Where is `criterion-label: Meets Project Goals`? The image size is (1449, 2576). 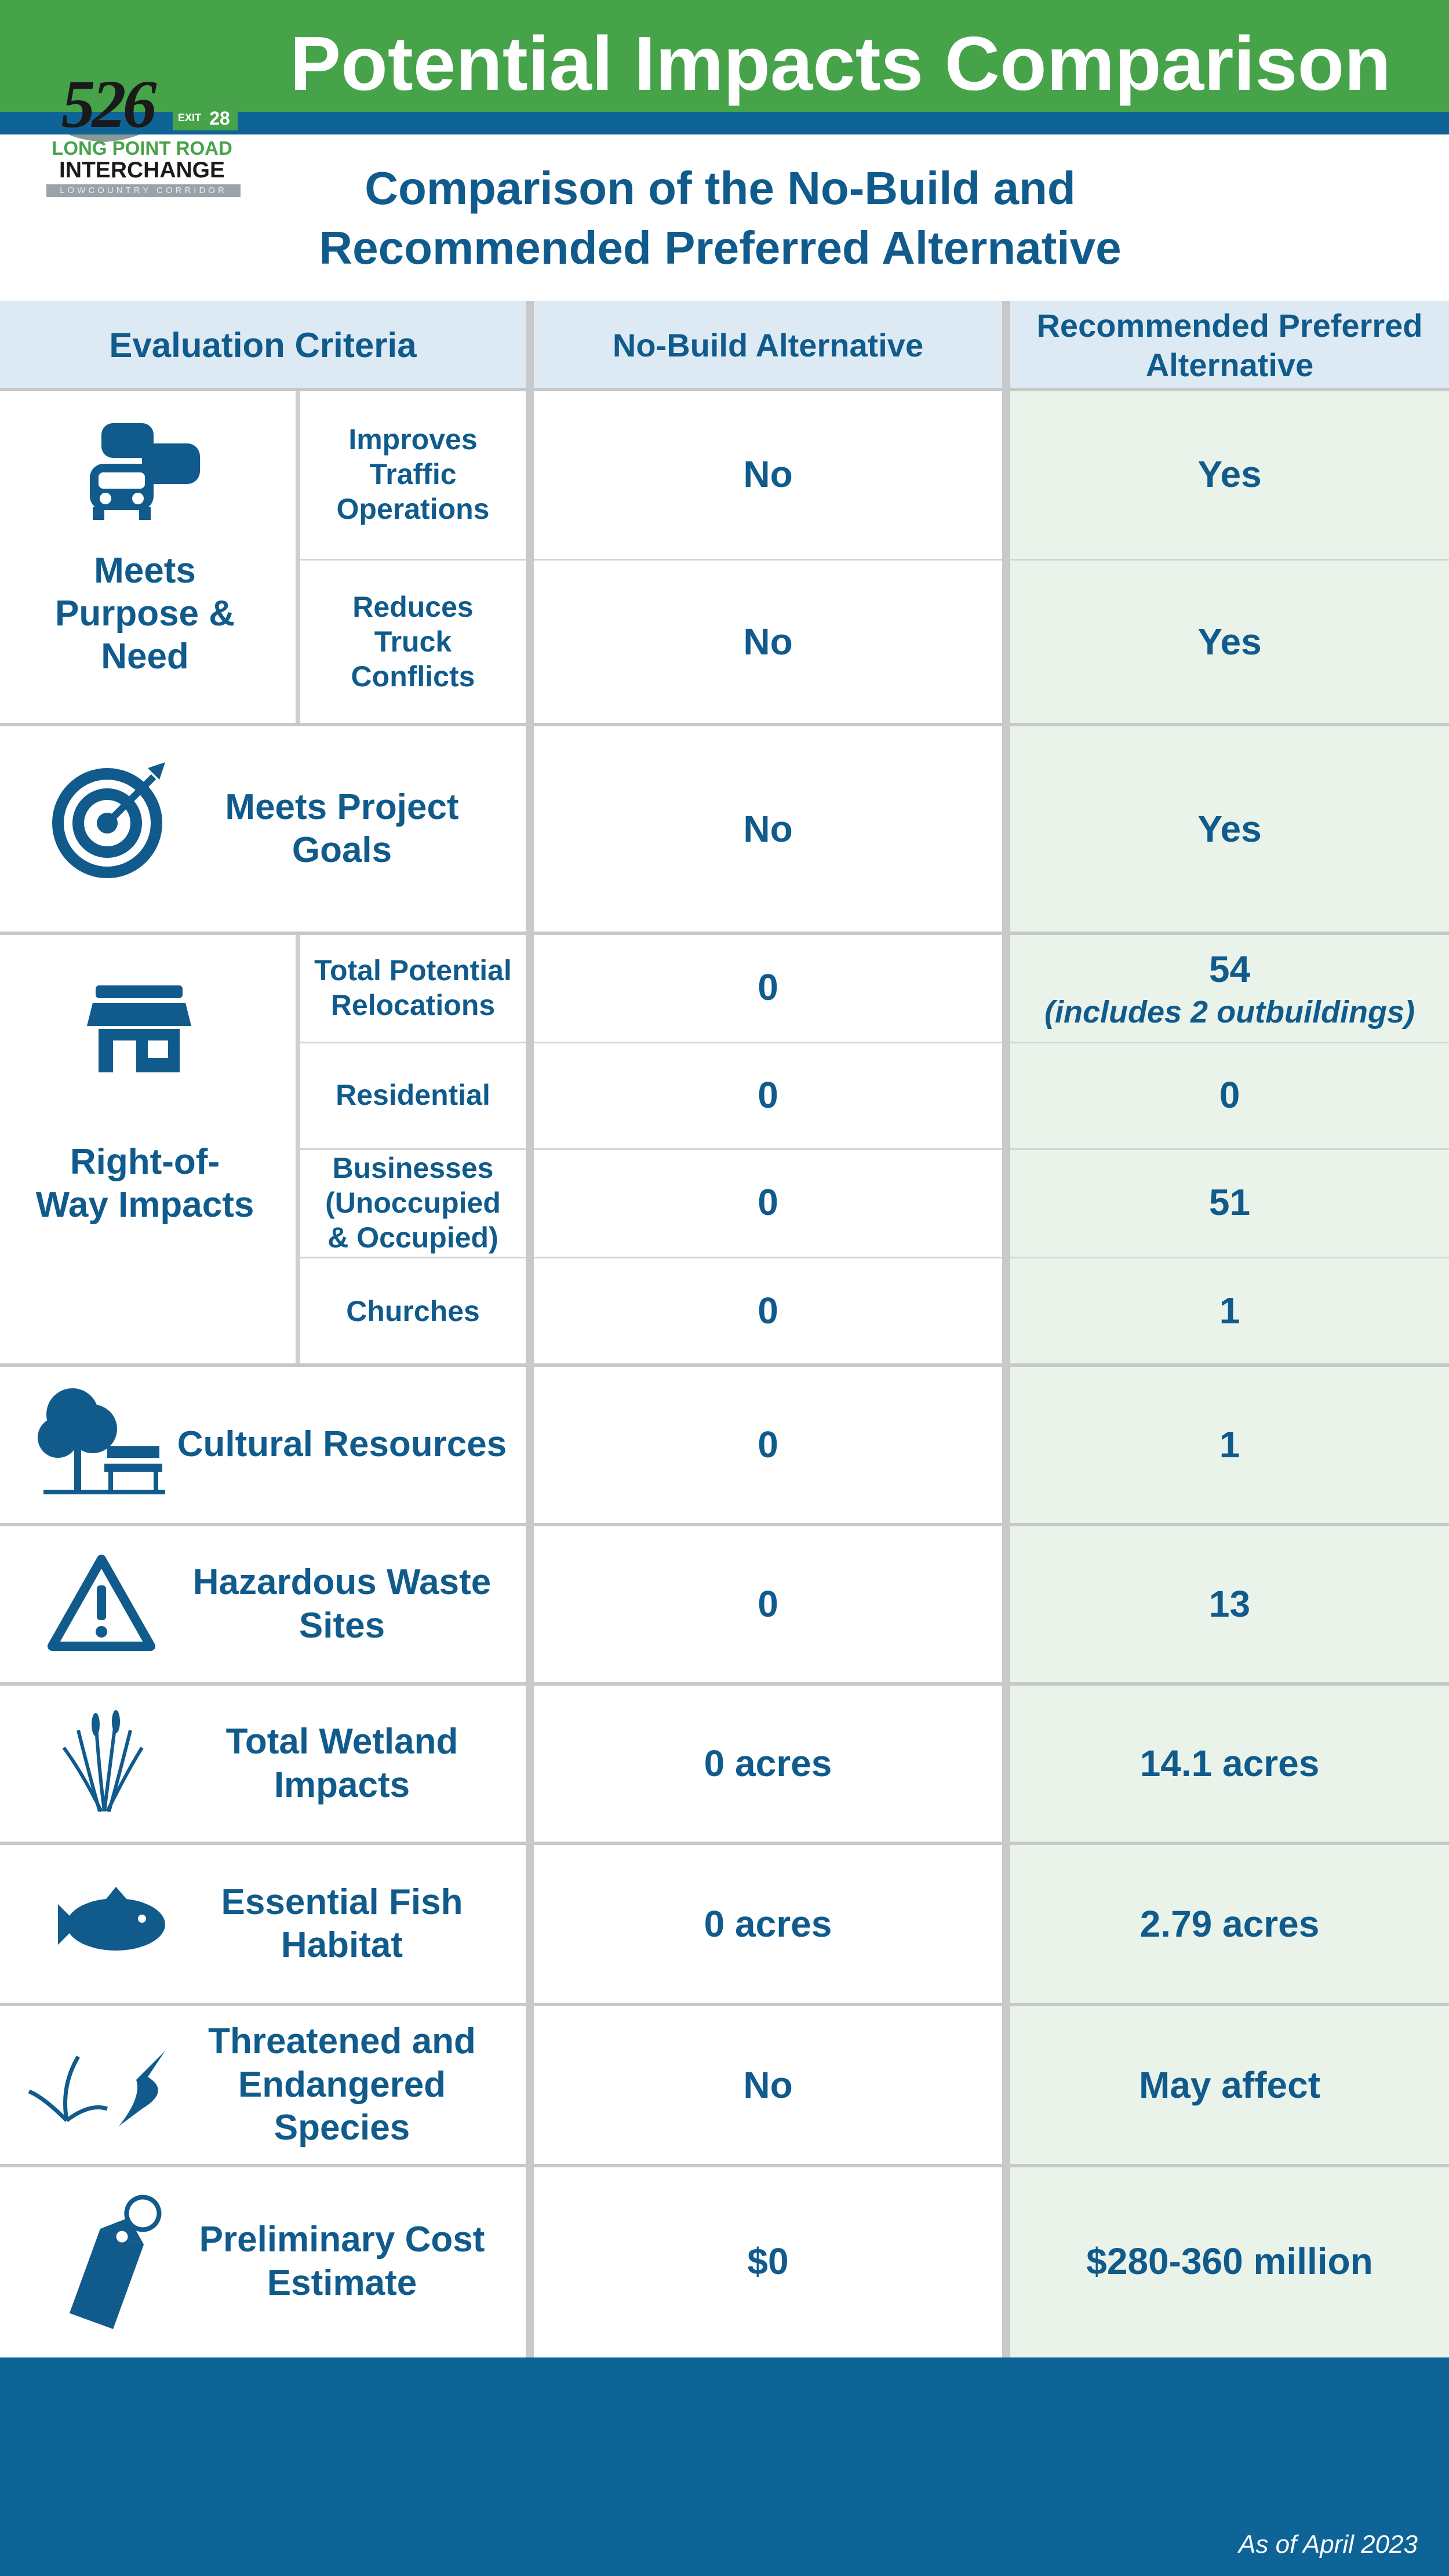
criterion-label: Meets Project Goals is located at coordinates (342, 828).